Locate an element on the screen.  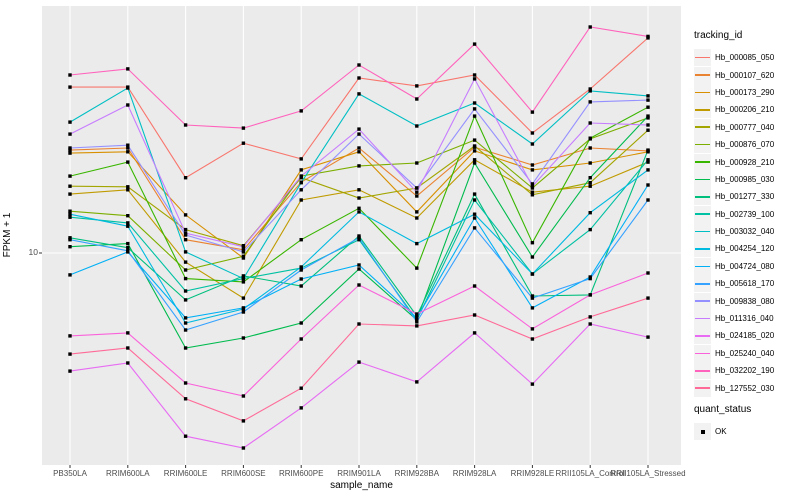
legend-item-Hb_025240_040: Hb_025240_040 is located at coordinates (747, 353).